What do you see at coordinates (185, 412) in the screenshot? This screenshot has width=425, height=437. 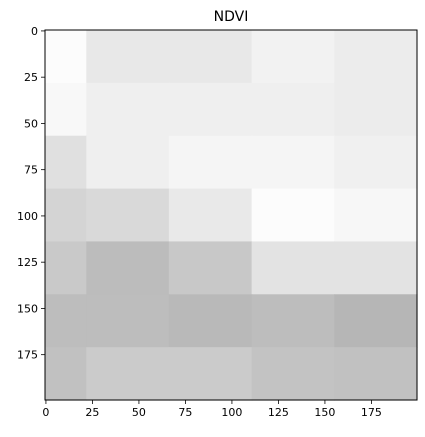 I see `x-tick-label: 75` at bounding box center [185, 412].